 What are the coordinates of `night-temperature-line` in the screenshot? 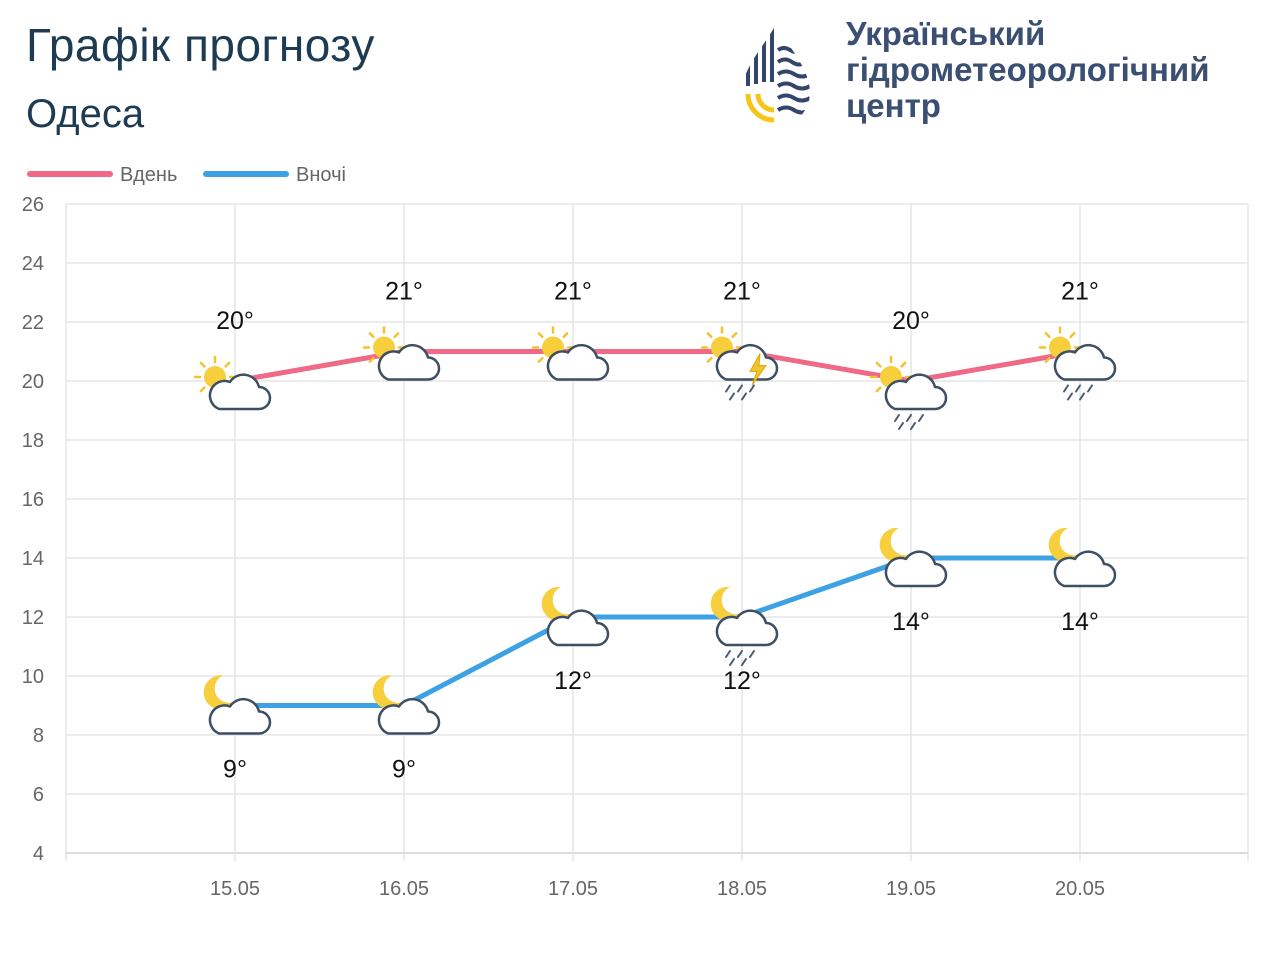 It's located at (657, 631).